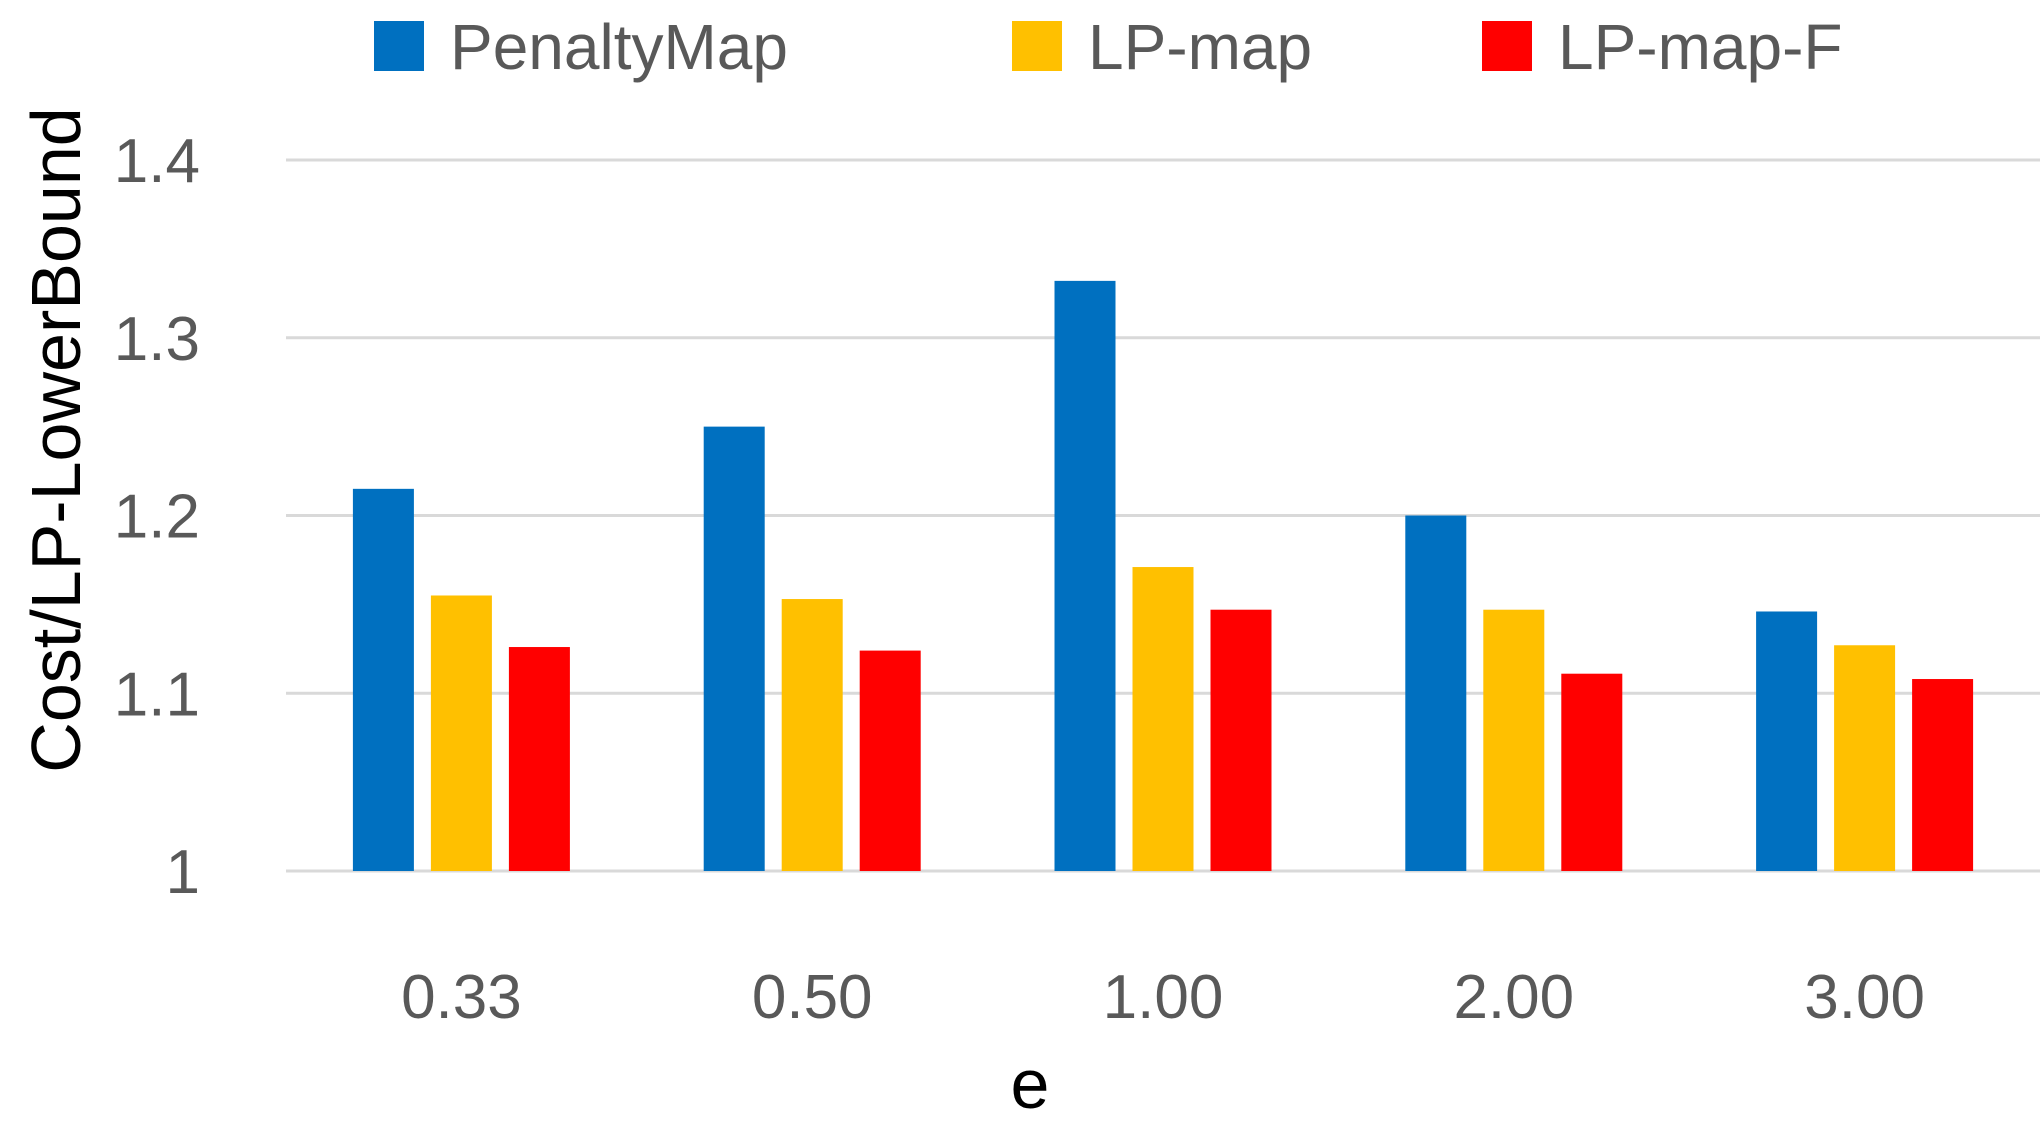  What do you see at coordinates (1030, 1083) in the screenshot?
I see `x-axis-title: e` at bounding box center [1030, 1083].